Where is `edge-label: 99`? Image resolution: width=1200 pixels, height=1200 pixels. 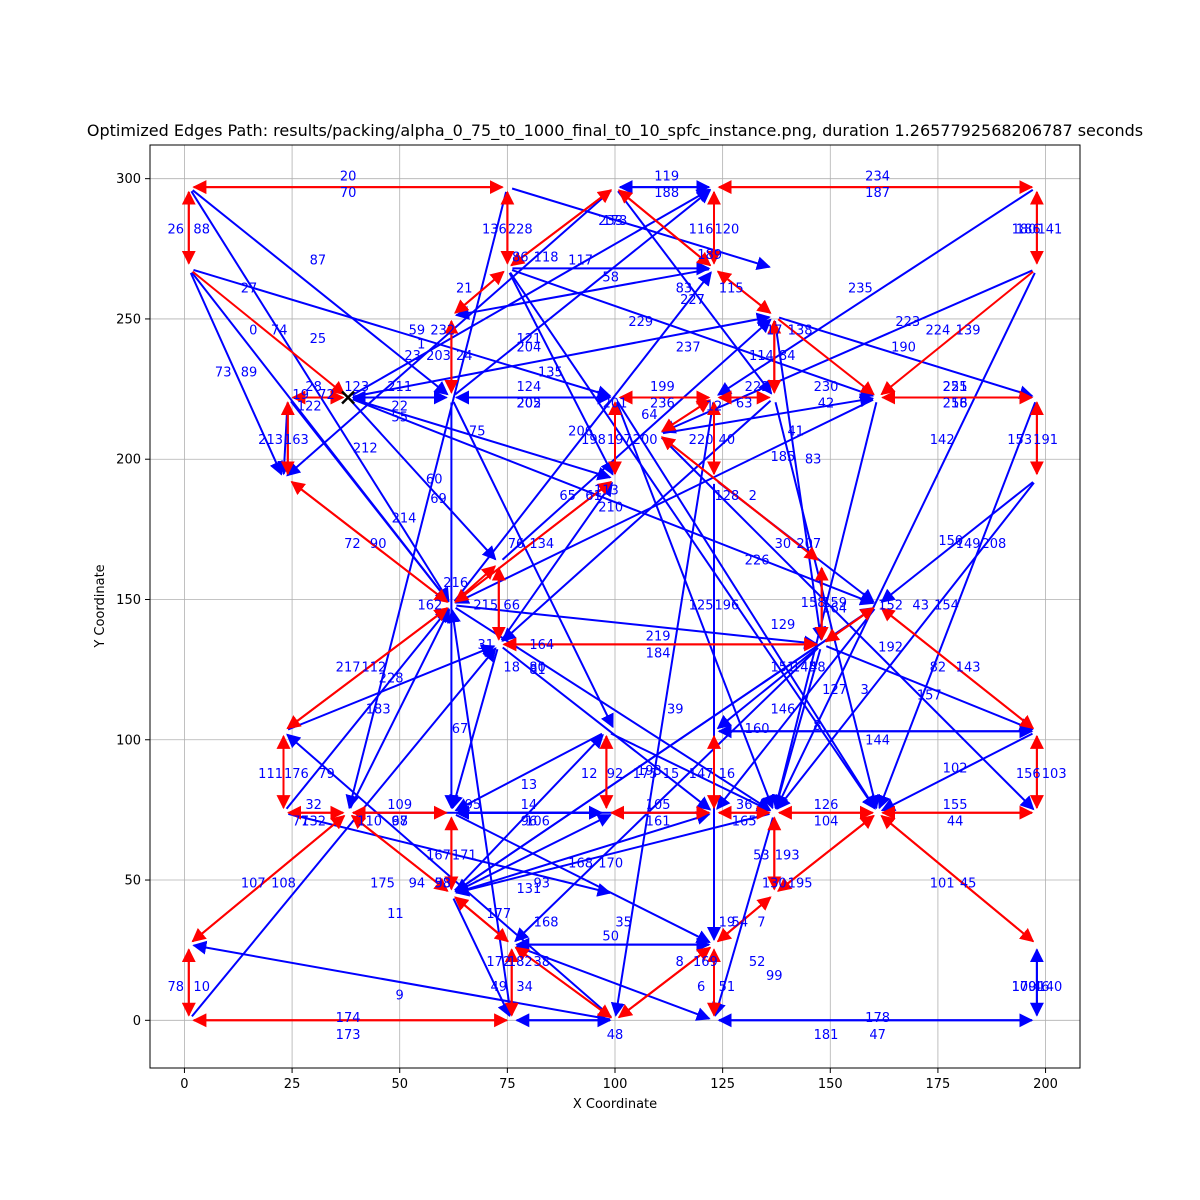 edge-label: 99 is located at coordinates (774, 976).